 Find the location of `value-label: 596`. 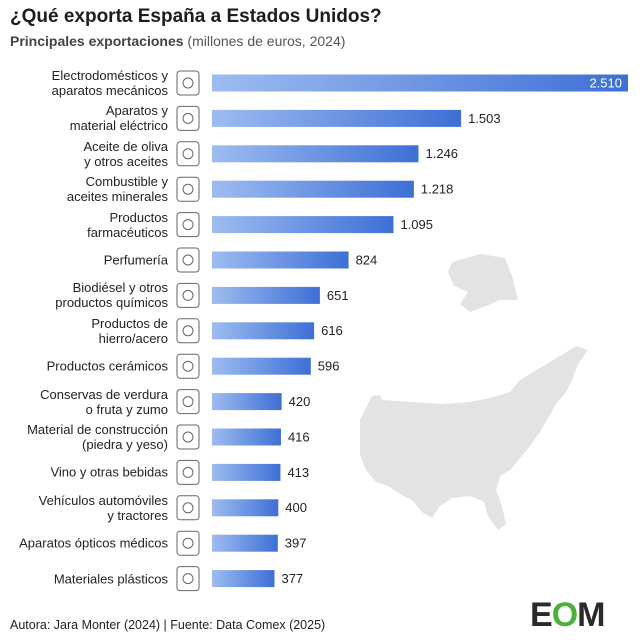

value-label: 596 is located at coordinates (329, 366).